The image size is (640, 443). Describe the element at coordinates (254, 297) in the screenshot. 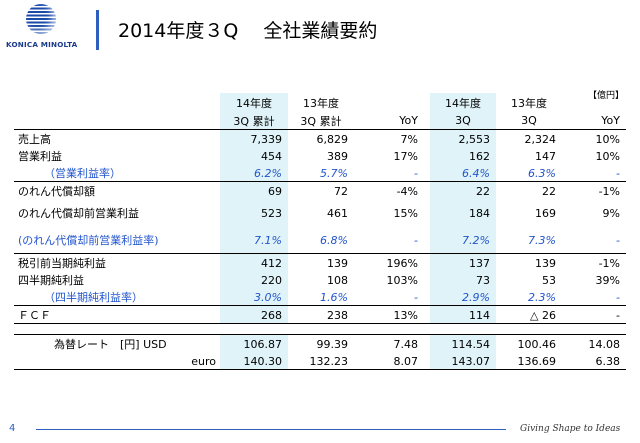

I see `cell: 3.0%` at that location.